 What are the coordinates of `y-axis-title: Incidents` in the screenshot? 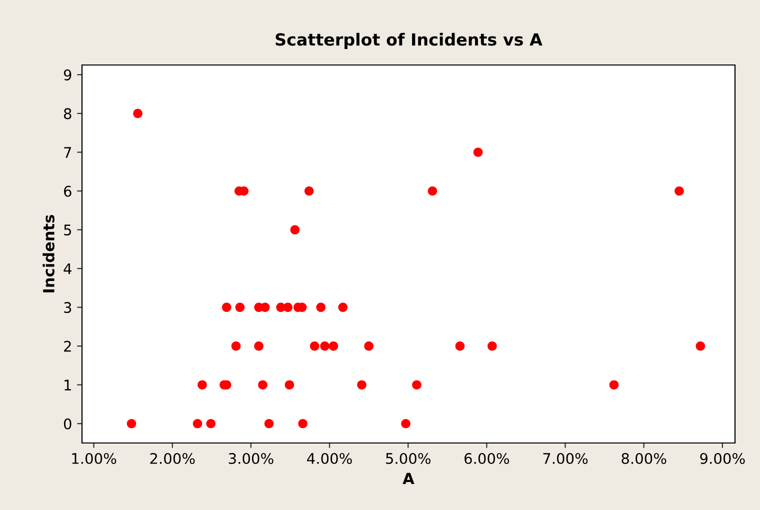 It's located at (48, 253).